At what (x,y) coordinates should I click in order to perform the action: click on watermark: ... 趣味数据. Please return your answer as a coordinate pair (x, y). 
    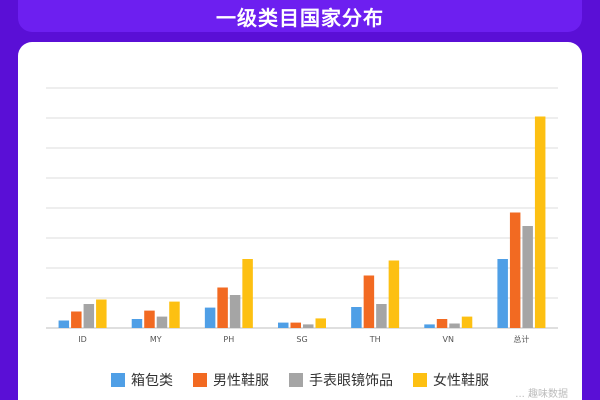
    Looking at the image, I should click on (541, 394).